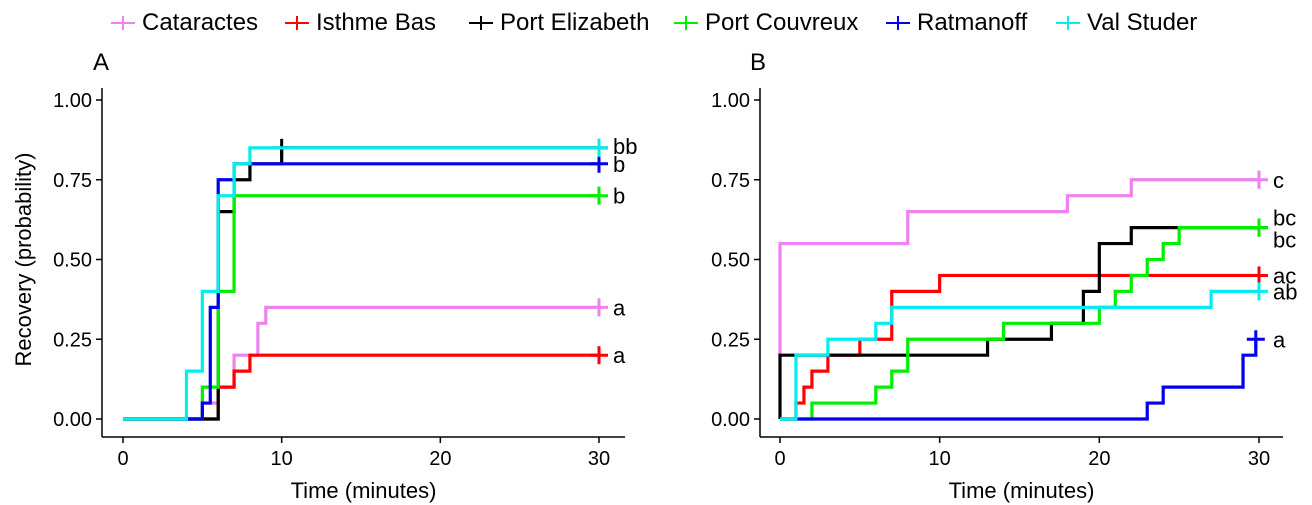 This screenshot has height=505, width=1312. I want to click on panel-label: B, so click(758, 62).